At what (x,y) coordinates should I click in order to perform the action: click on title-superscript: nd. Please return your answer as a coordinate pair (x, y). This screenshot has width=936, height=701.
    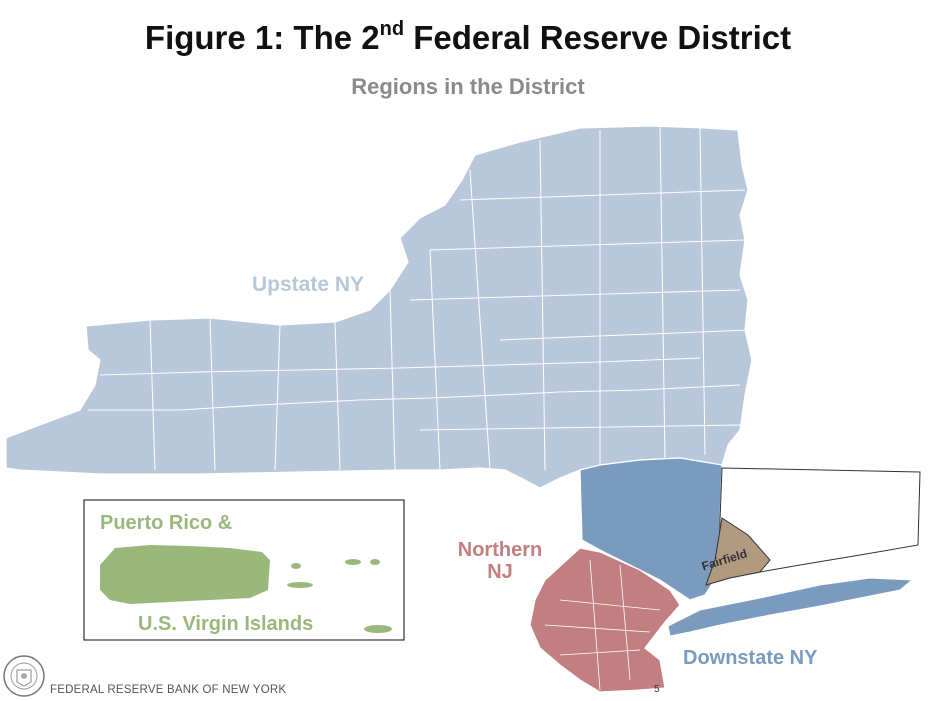
    Looking at the image, I should click on (392, 29).